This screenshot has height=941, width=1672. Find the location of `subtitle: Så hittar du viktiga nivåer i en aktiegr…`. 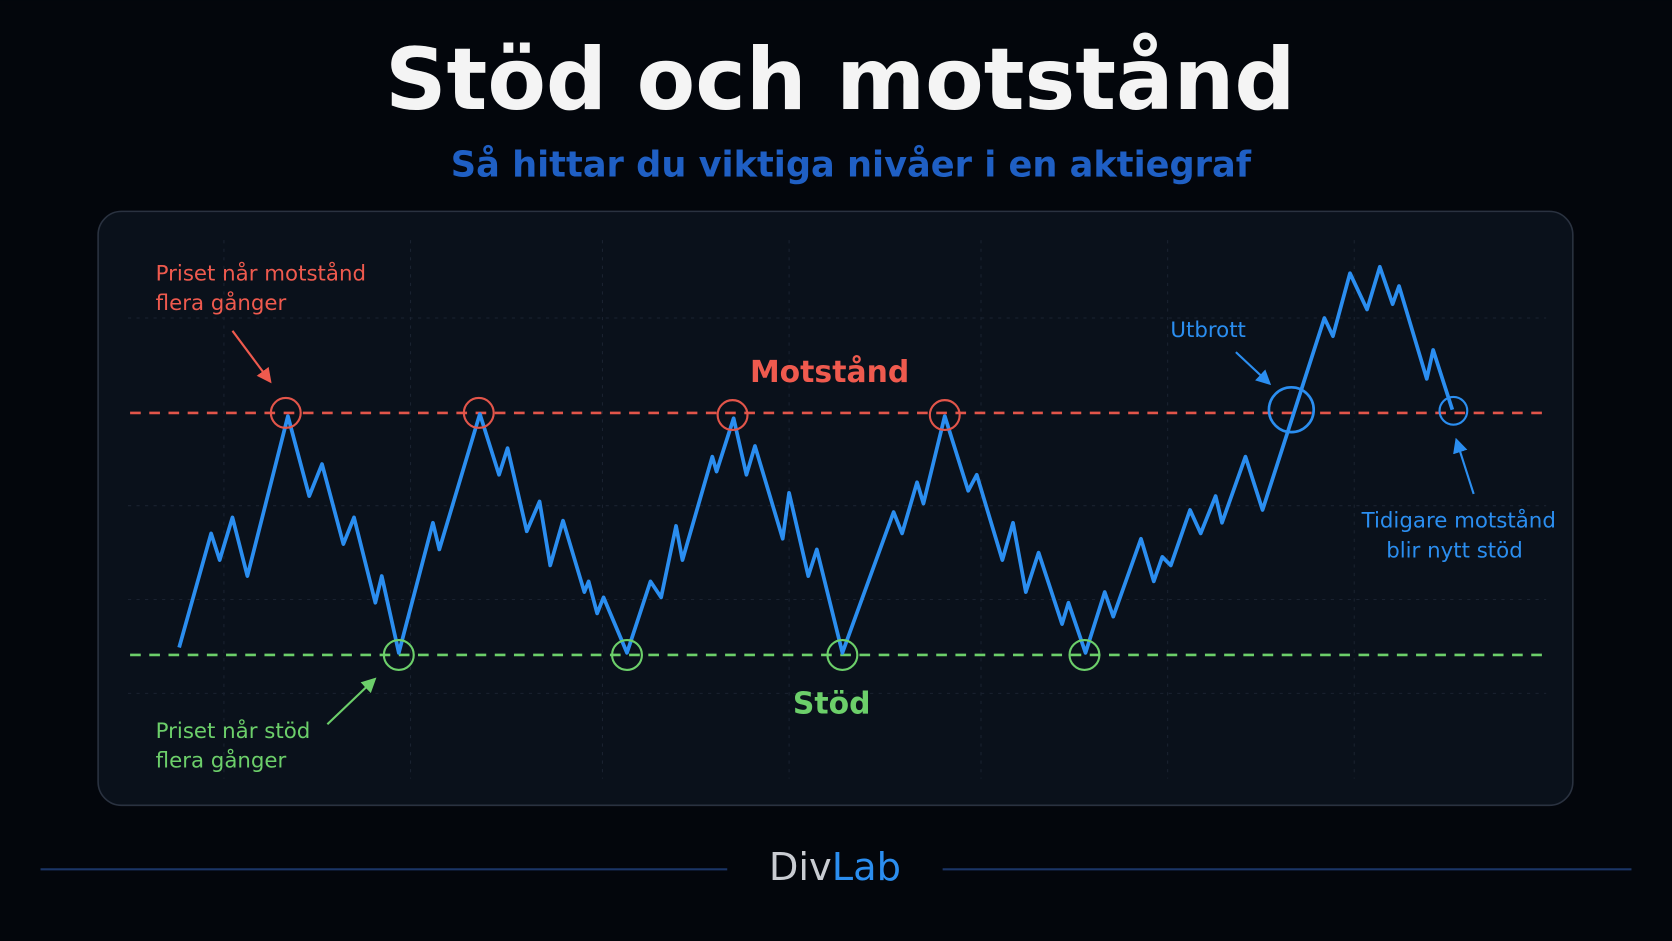

subtitle: Så hittar du viktiga nivåer i en aktiegr… is located at coordinates (851, 165).